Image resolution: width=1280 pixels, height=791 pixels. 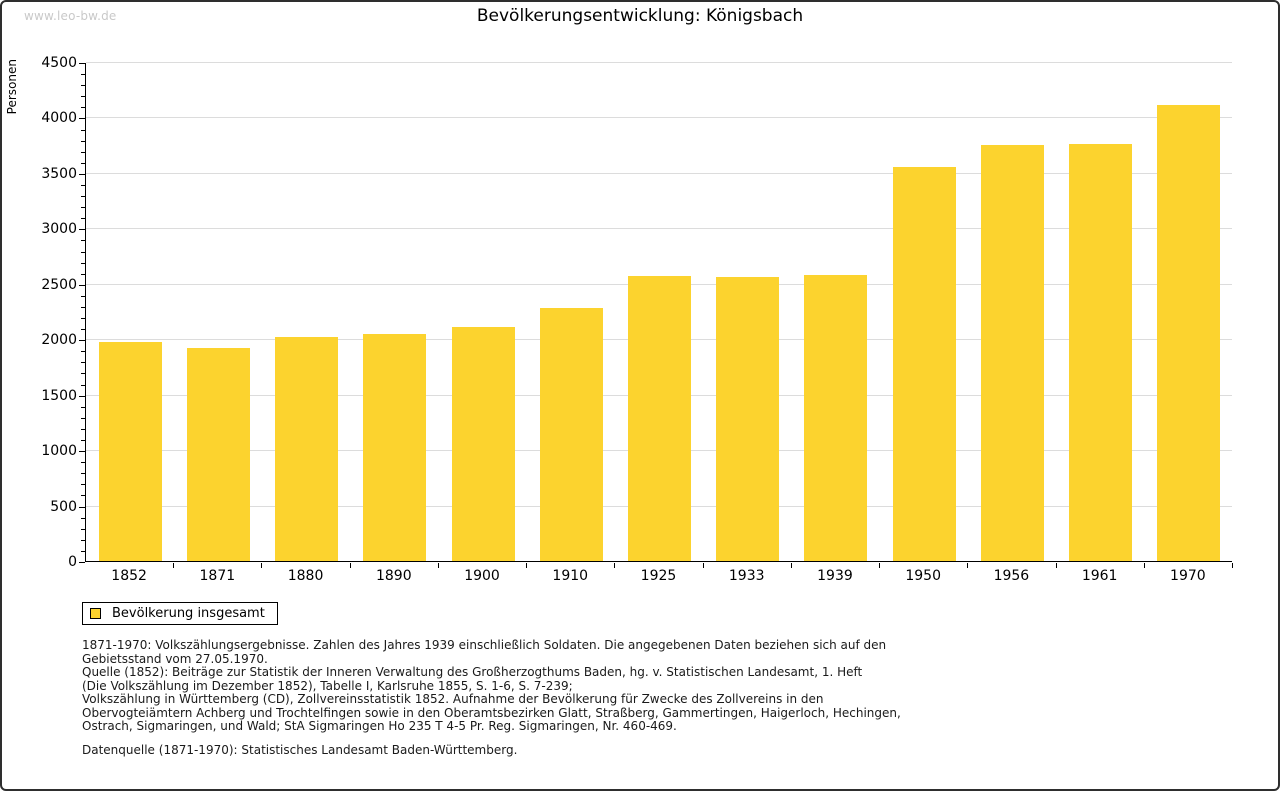 What do you see at coordinates (659, 418) in the screenshot?
I see `bar-1925` at bounding box center [659, 418].